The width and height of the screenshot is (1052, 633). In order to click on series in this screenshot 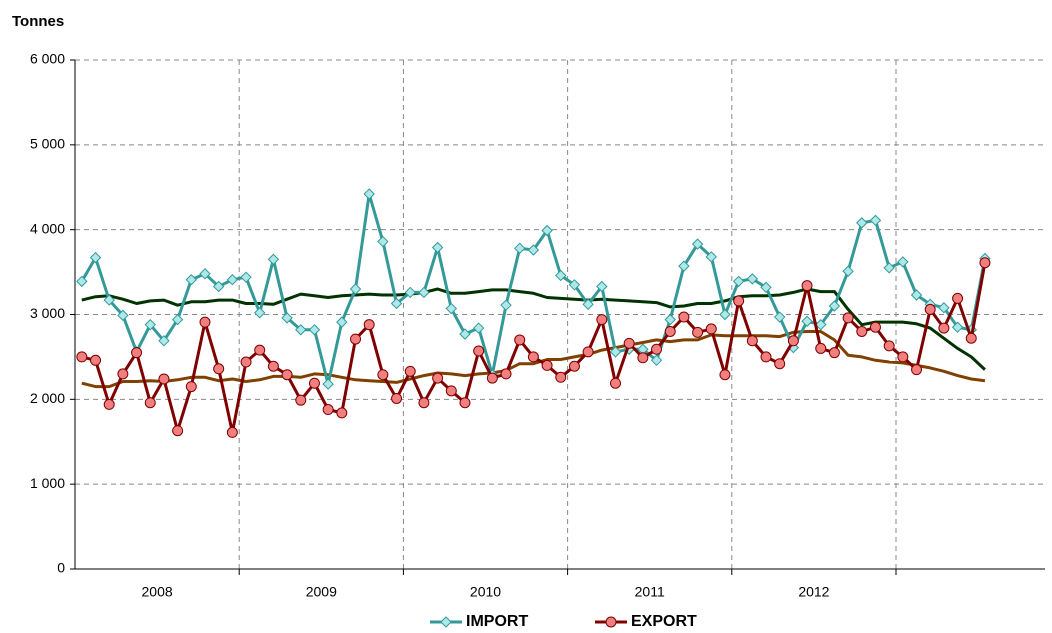, I will do `click(533, 359)`.